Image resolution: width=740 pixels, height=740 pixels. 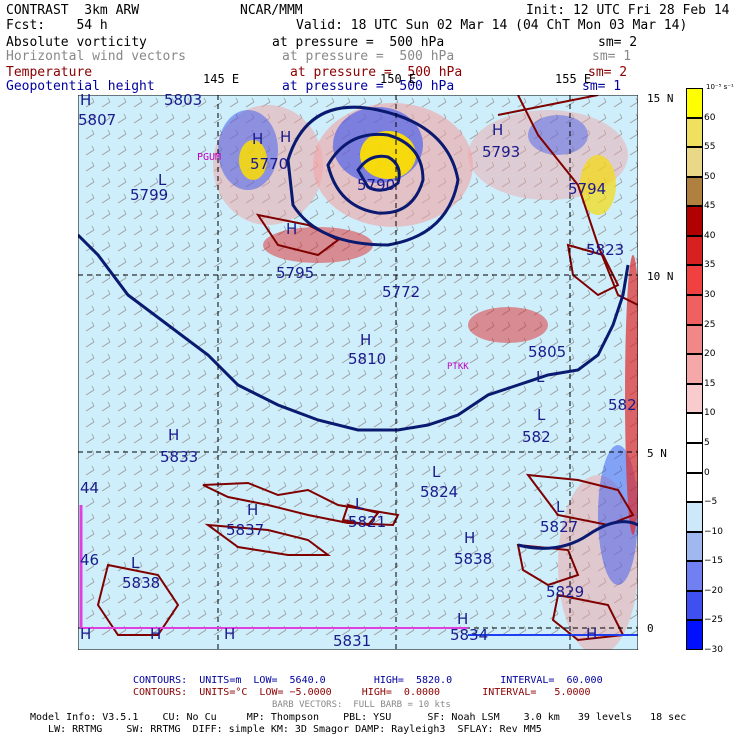 I want to click on colorbar-label: 0, so click(x=707, y=472).